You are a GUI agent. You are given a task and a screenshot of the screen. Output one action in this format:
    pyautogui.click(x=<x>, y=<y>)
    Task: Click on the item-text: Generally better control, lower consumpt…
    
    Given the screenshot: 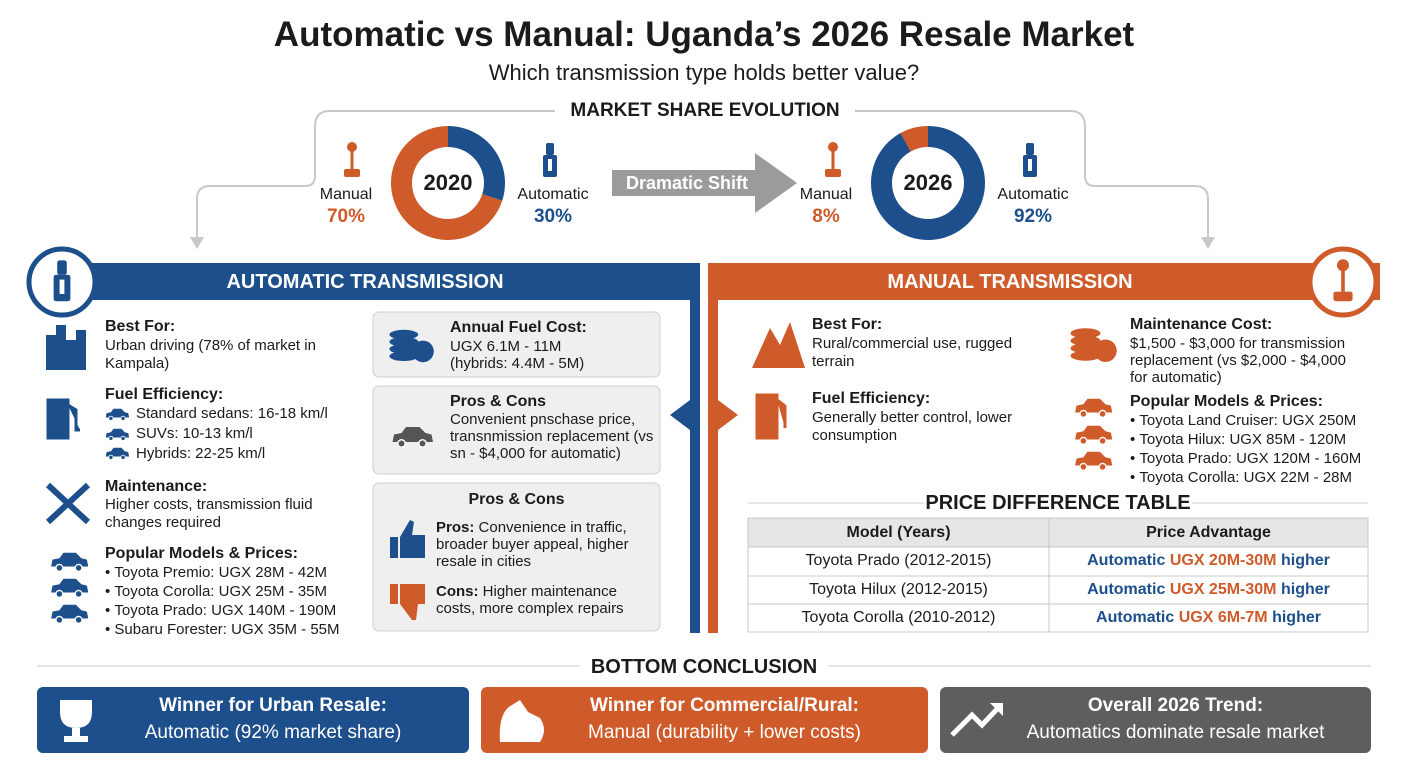 What is the action you would take?
    pyautogui.click(x=912, y=426)
    